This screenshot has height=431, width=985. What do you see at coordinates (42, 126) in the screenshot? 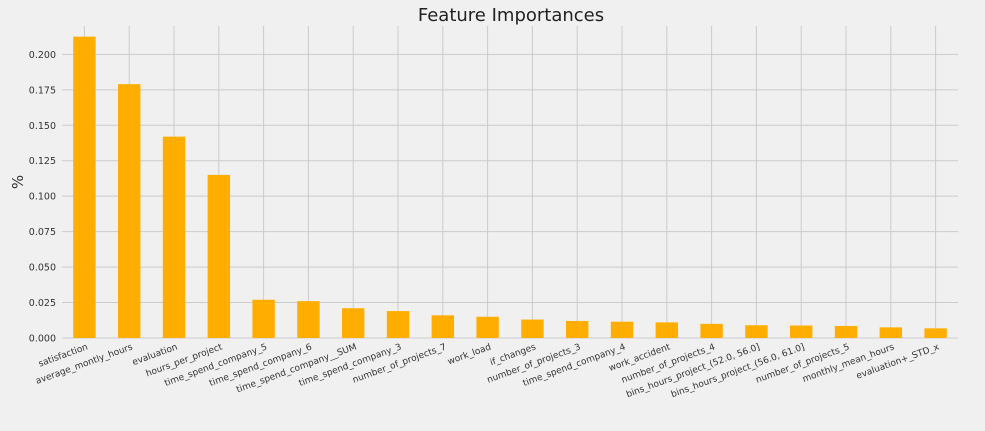
I see `y-tick-label: 0.150` at bounding box center [42, 126].